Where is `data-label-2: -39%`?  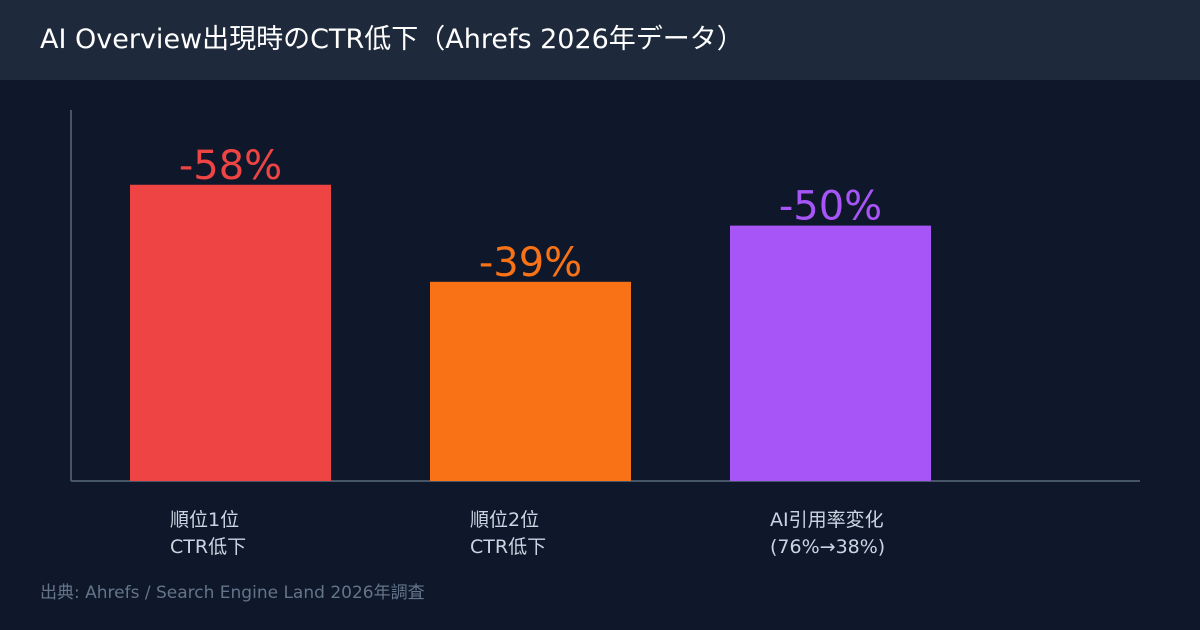 data-label-2: -39% is located at coordinates (530, 263).